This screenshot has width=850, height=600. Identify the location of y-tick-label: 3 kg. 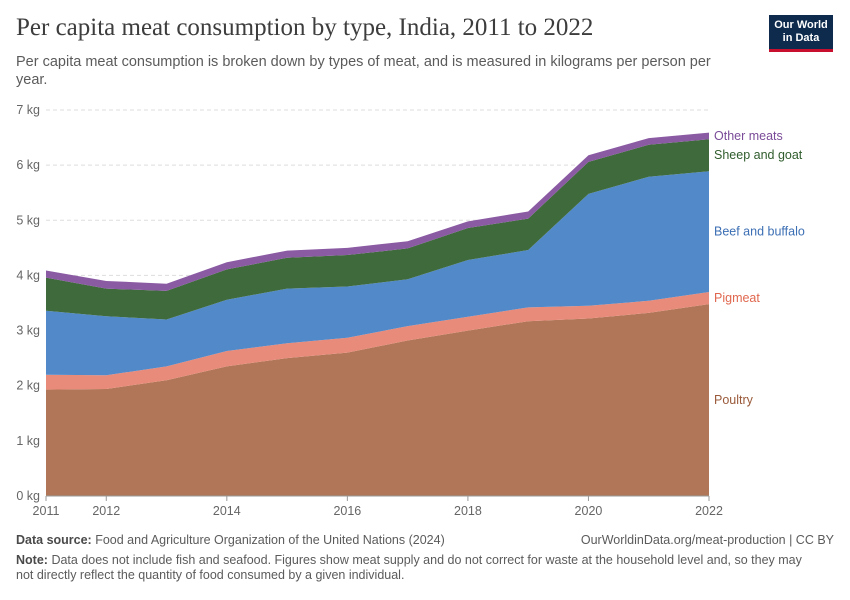
(28, 331).